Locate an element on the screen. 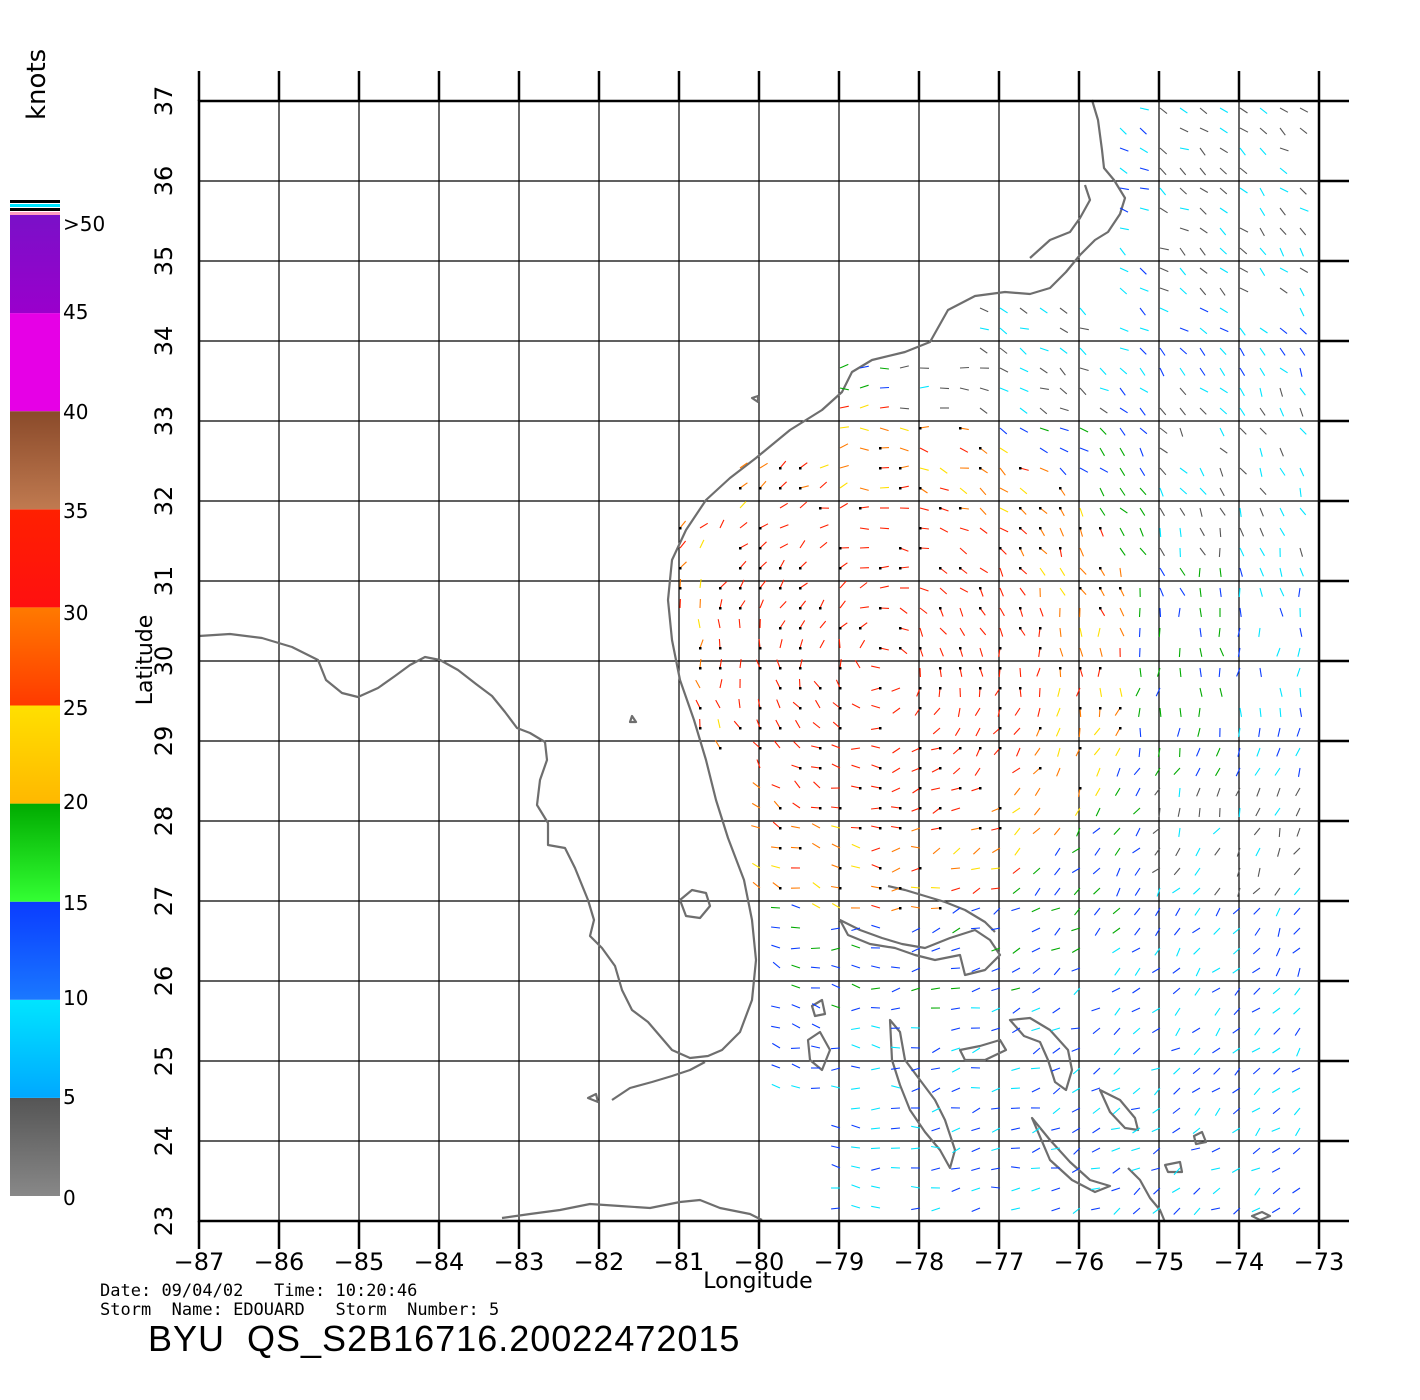 This screenshot has width=1420, height=1400. latitude-tick-label: 27 is located at coordinates (164, 901).